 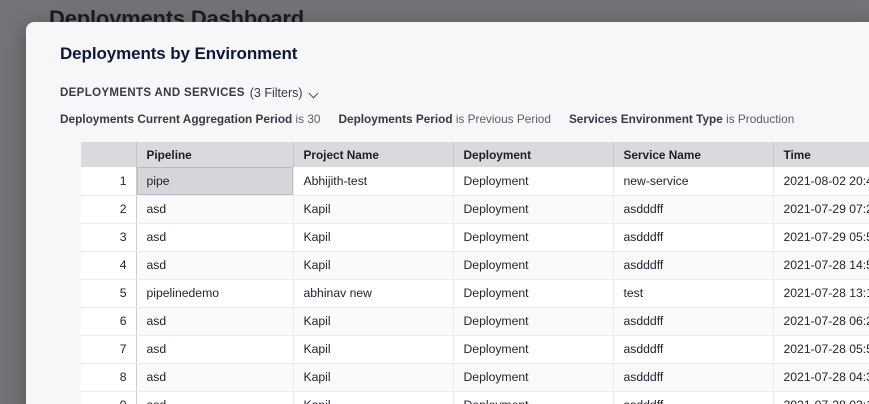 What do you see at coordinates (109, 265) in the screenshot?
I see `row-index-cell: 4` at bounding box center [109, 265].